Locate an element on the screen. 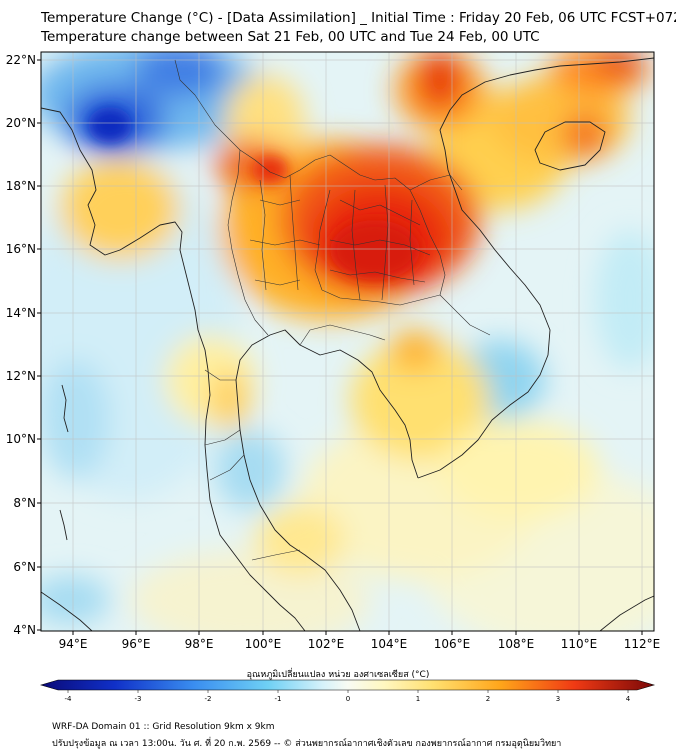  lon-label: 106°E is located at coordinates (452, 644).